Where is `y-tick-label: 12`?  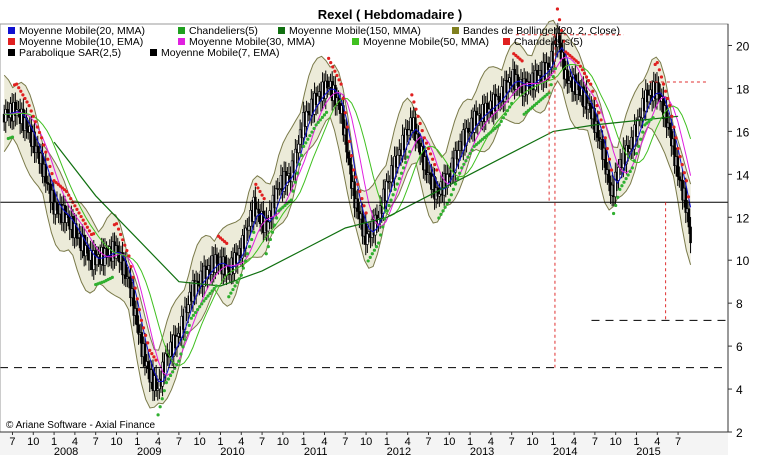 y-tick-label: 12 is located at coordinates (743, 218).